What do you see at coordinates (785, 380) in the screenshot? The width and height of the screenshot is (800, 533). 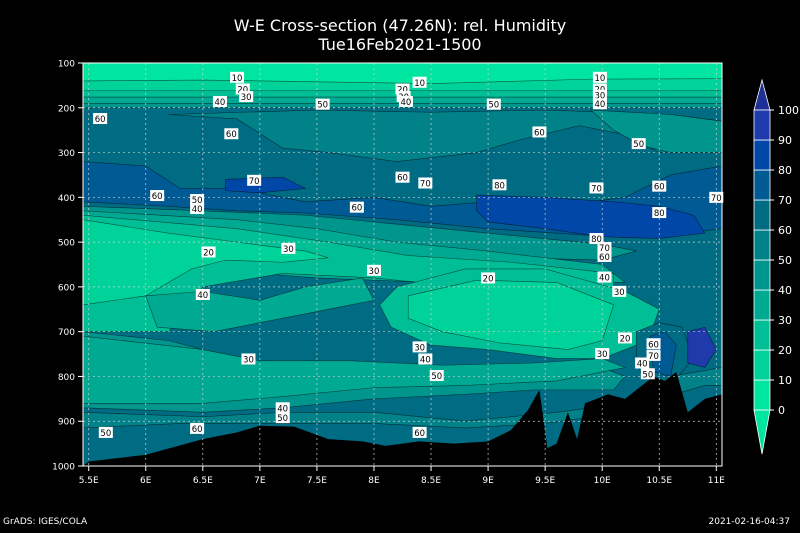 I see `colorbar-tick-label: 10` at bounding box center [785, 380].